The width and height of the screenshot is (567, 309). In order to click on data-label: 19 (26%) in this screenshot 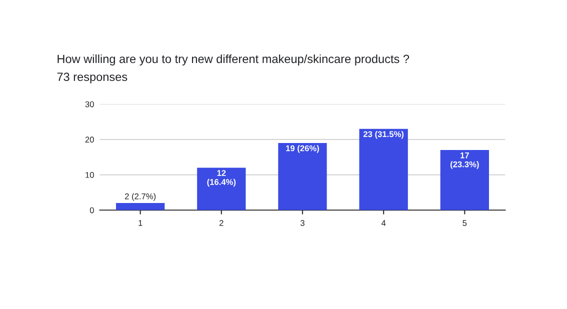, I will do `click(302, 149)`.